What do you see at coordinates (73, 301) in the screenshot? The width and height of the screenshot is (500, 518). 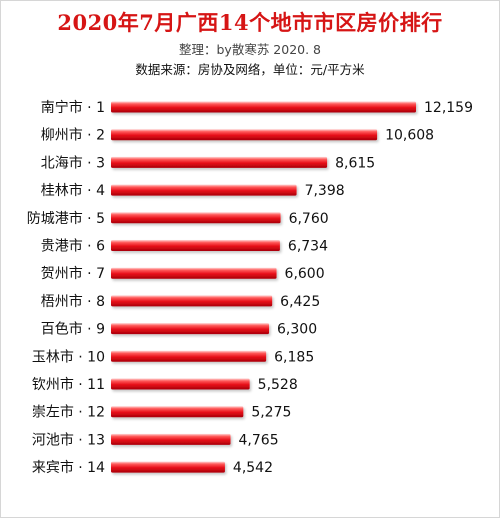 I see `category-label: 梧州市 · 8` at bounding box center [73, 301].